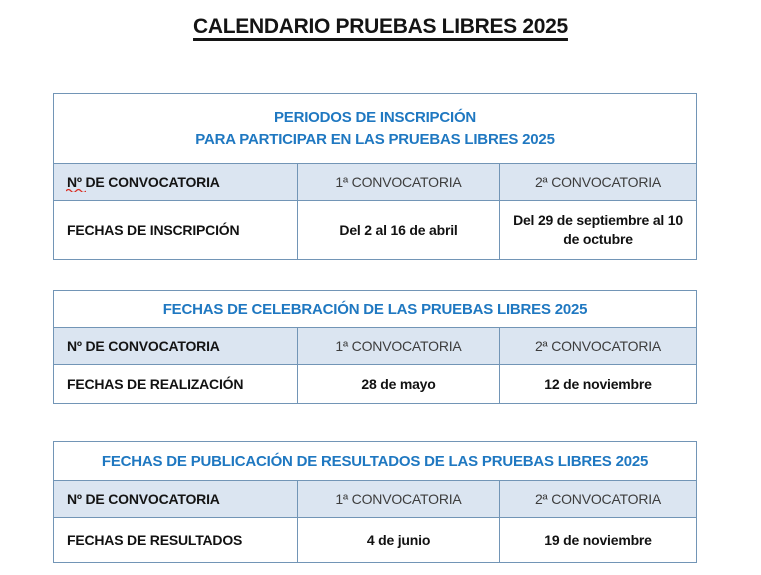 This screenshot has width=761, height=575. What do you see at coordinates (375, 117) in the screenshot?
I see `table-title-line: PERIODOS DE INSCRIPCIÓN` at bounding box center [375, 117].